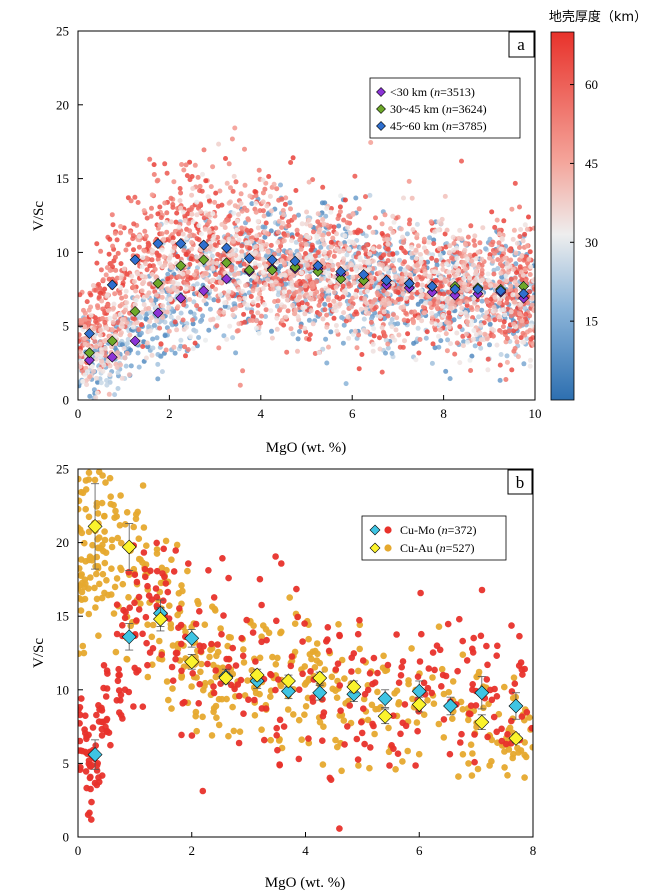 The height and width of the screenshot is (896, 670). I want to click on colorbar-tick-label: 60, so click(591, 84).